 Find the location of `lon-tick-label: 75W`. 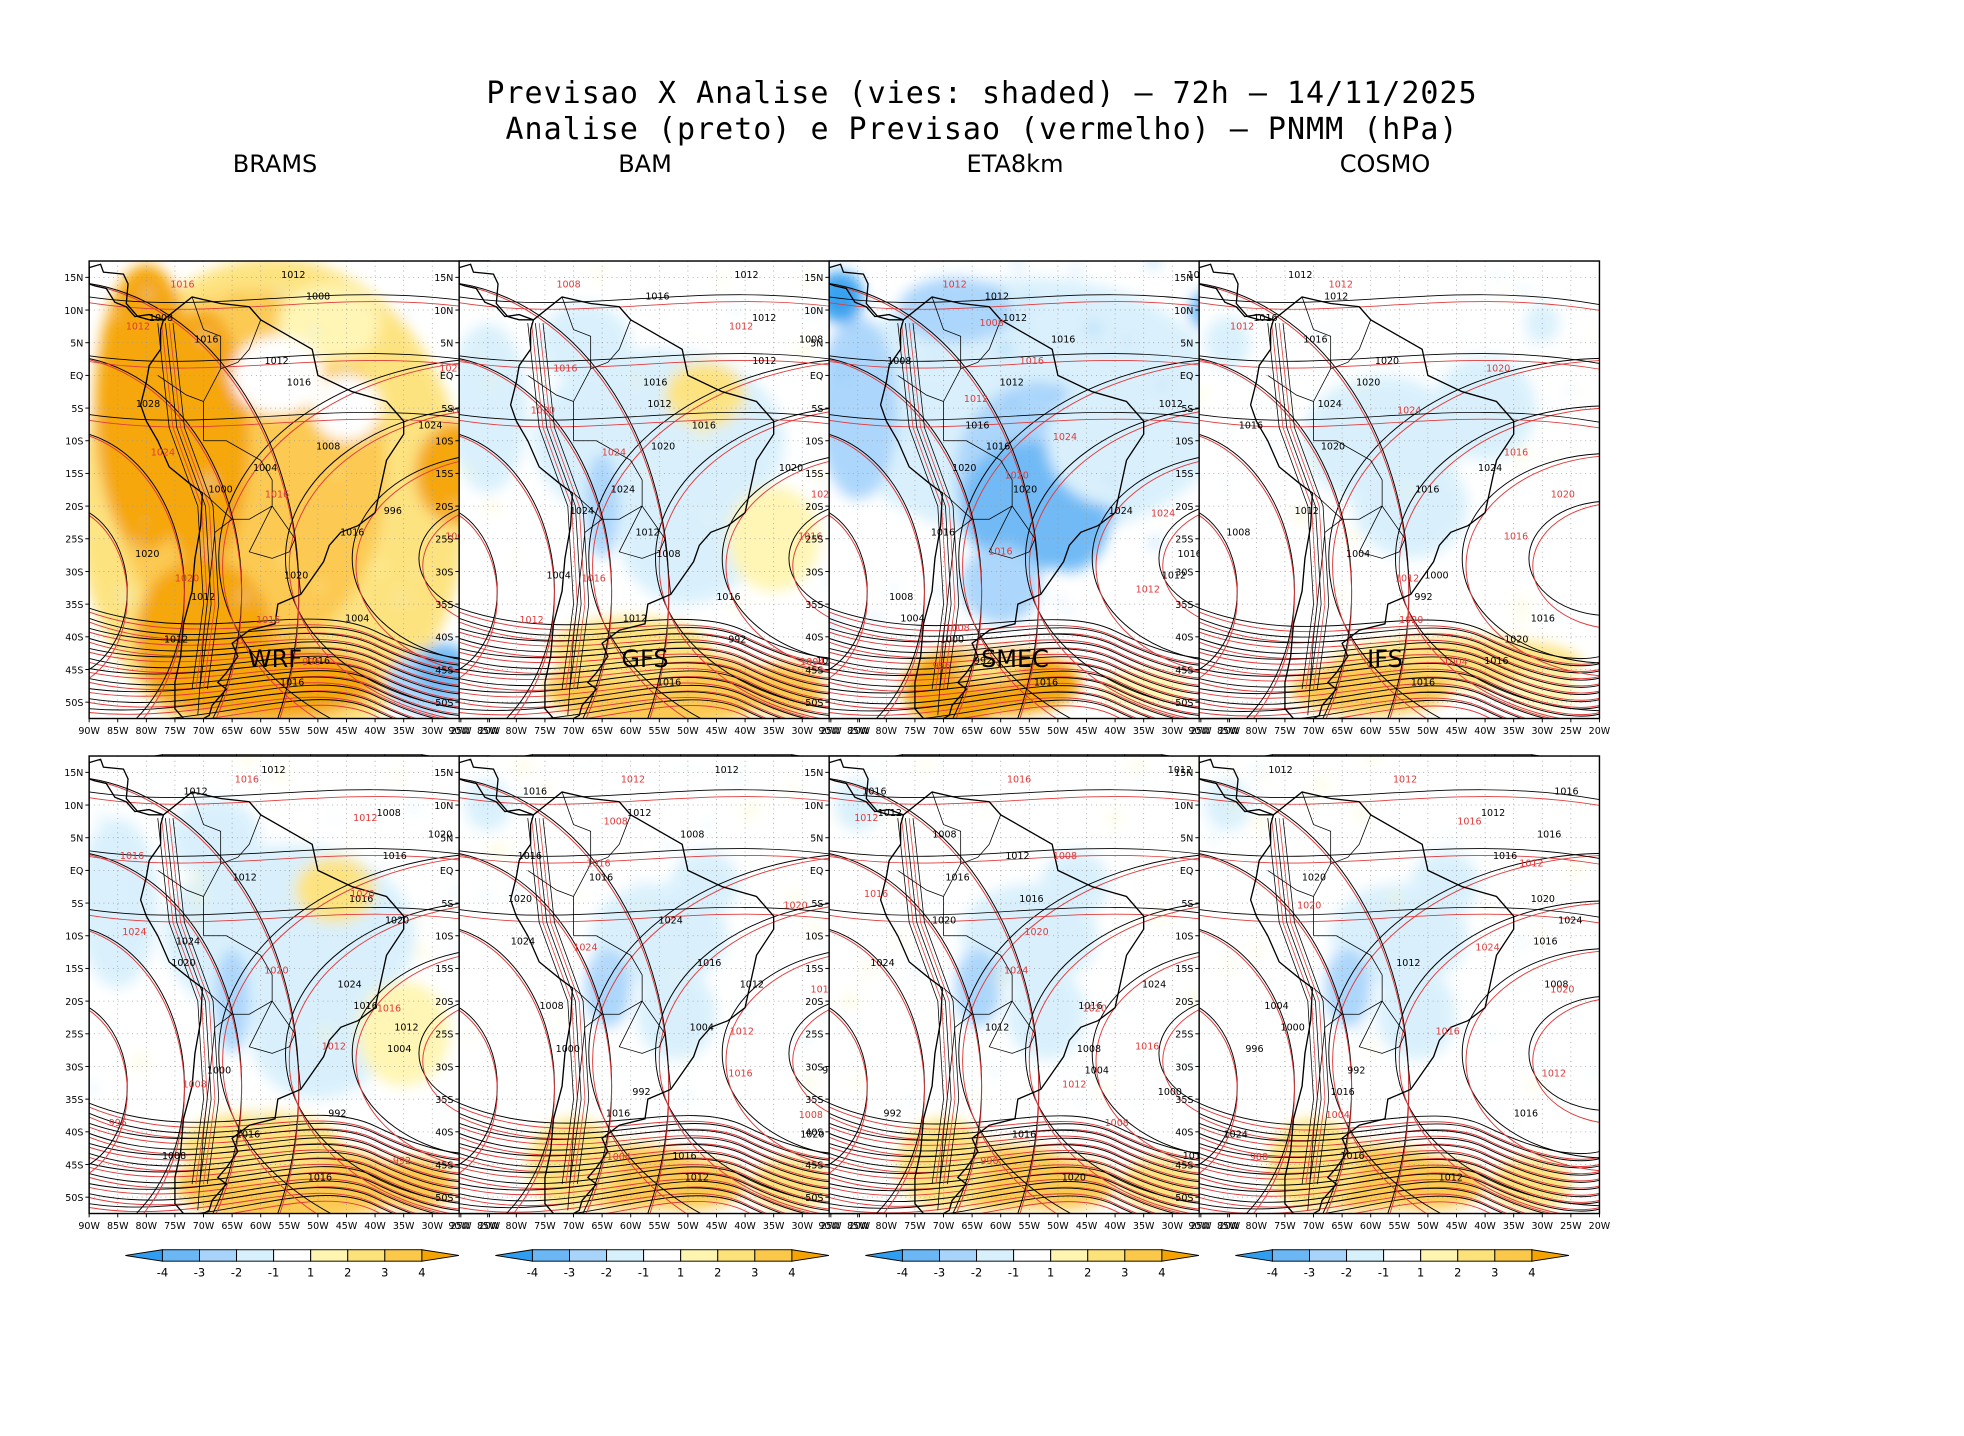

lon-tick-label: 75W is located at coordinates (545, 731).